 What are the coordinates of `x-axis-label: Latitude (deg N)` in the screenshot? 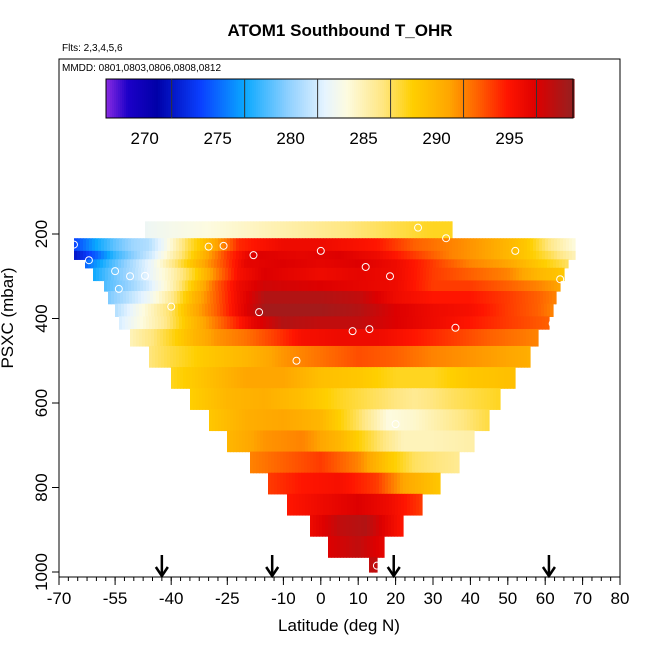 It's located at (339, 625).